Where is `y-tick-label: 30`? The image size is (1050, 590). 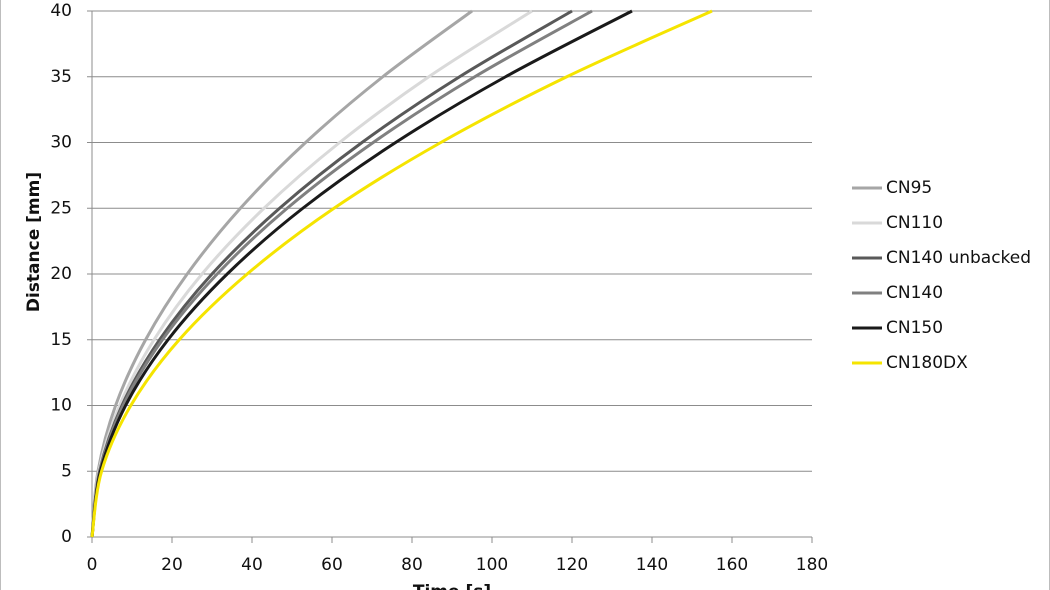 y-tick-label: 30 is located at coordinates (61, 143).